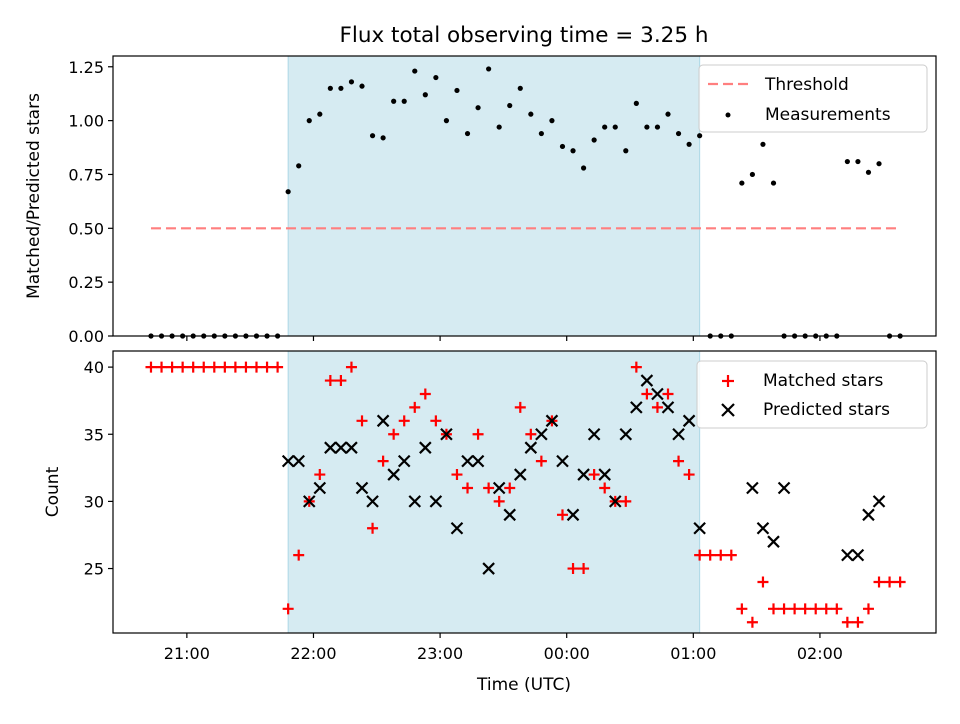  What do you see at coordinates (503, 648) in the screenshot?
I see `bottom-x-ticks: 21:00 22:00 23:00 00:00 01:00 02:00` at bounding box center [503, 648].